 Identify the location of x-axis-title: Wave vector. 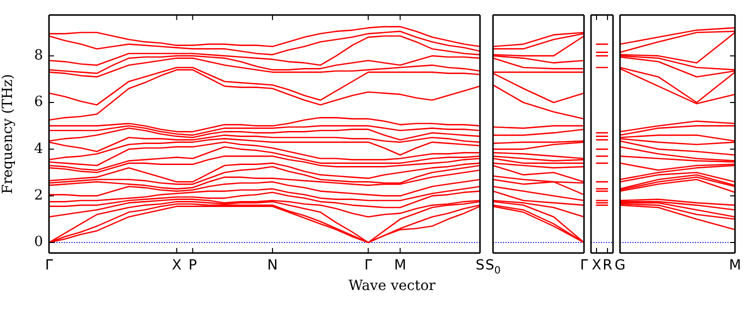
(392, 286).